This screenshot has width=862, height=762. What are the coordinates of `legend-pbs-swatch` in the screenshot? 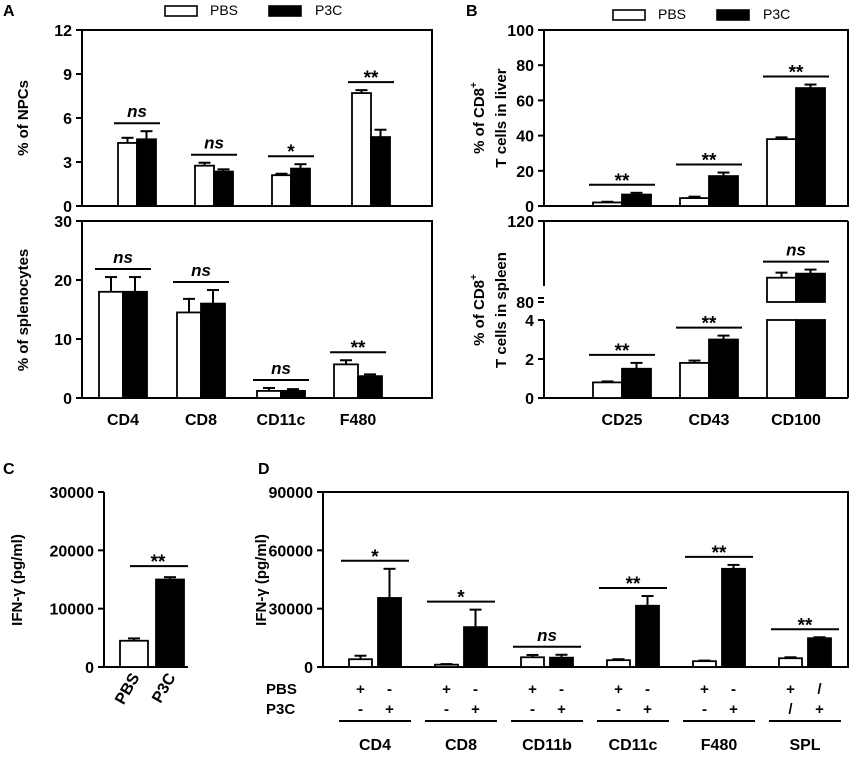 It's located at (629, 15).